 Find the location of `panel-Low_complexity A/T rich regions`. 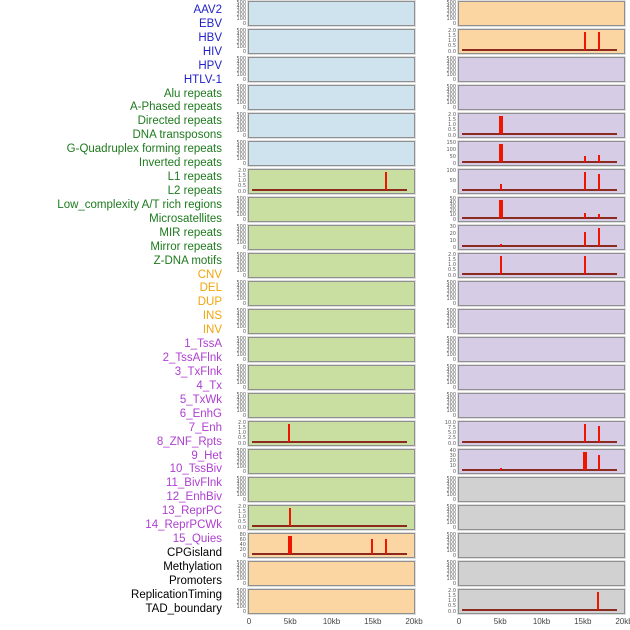

panel-Low_complexity A/T rich regions is located at coordinates (331, 405).